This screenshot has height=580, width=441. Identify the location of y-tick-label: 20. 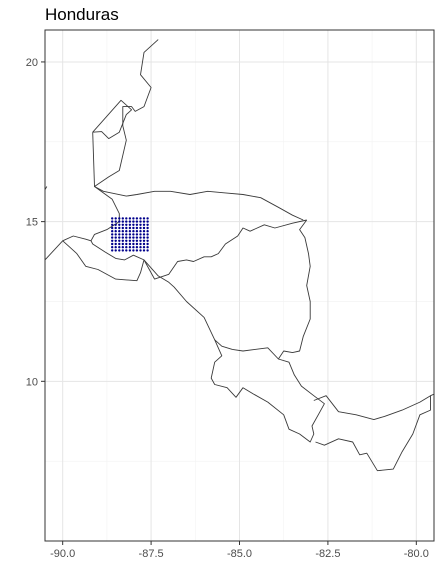
(32, 63).